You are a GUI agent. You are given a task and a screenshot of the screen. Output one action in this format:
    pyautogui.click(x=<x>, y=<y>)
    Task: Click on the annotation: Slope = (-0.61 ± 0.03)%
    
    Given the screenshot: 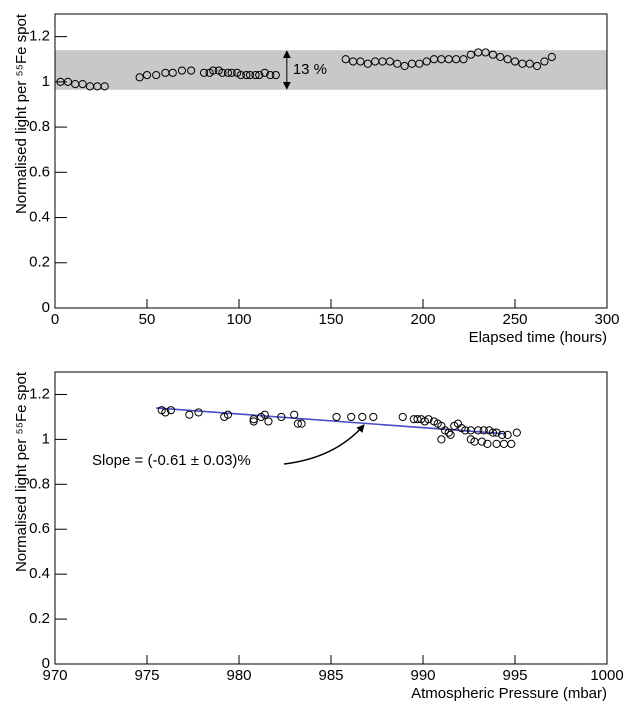 What is the action you would take?
    pyautogui.click(x=171, y=460)
    